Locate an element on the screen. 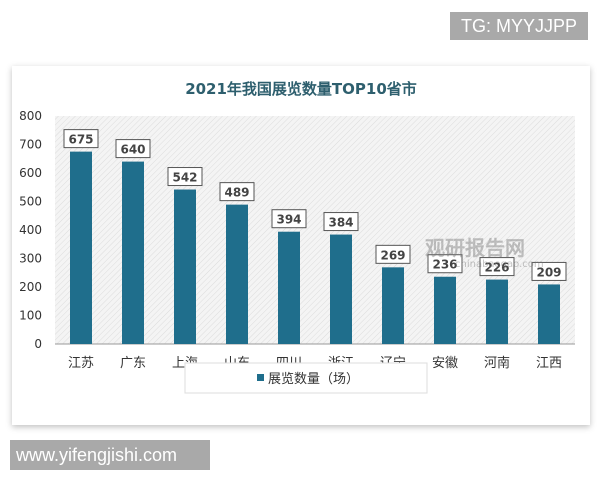 This screenshot has width=600, height=480. data-label: 236 is located at coordinates (444, 265).